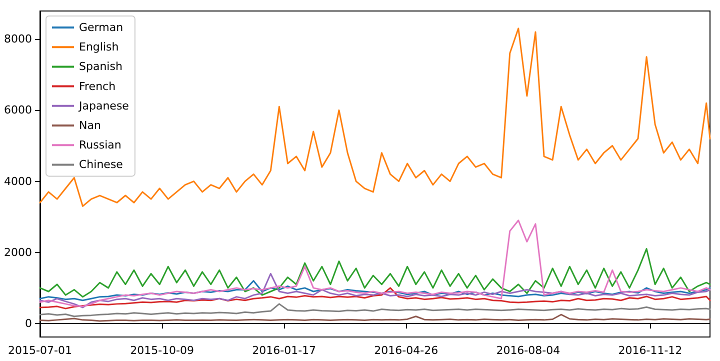 Image resolution: width=720 pixels, height=361 pixels. Describe the element at coordinates (101, 165) in the screenshot. I see `legend-label: Chinese` at that location.